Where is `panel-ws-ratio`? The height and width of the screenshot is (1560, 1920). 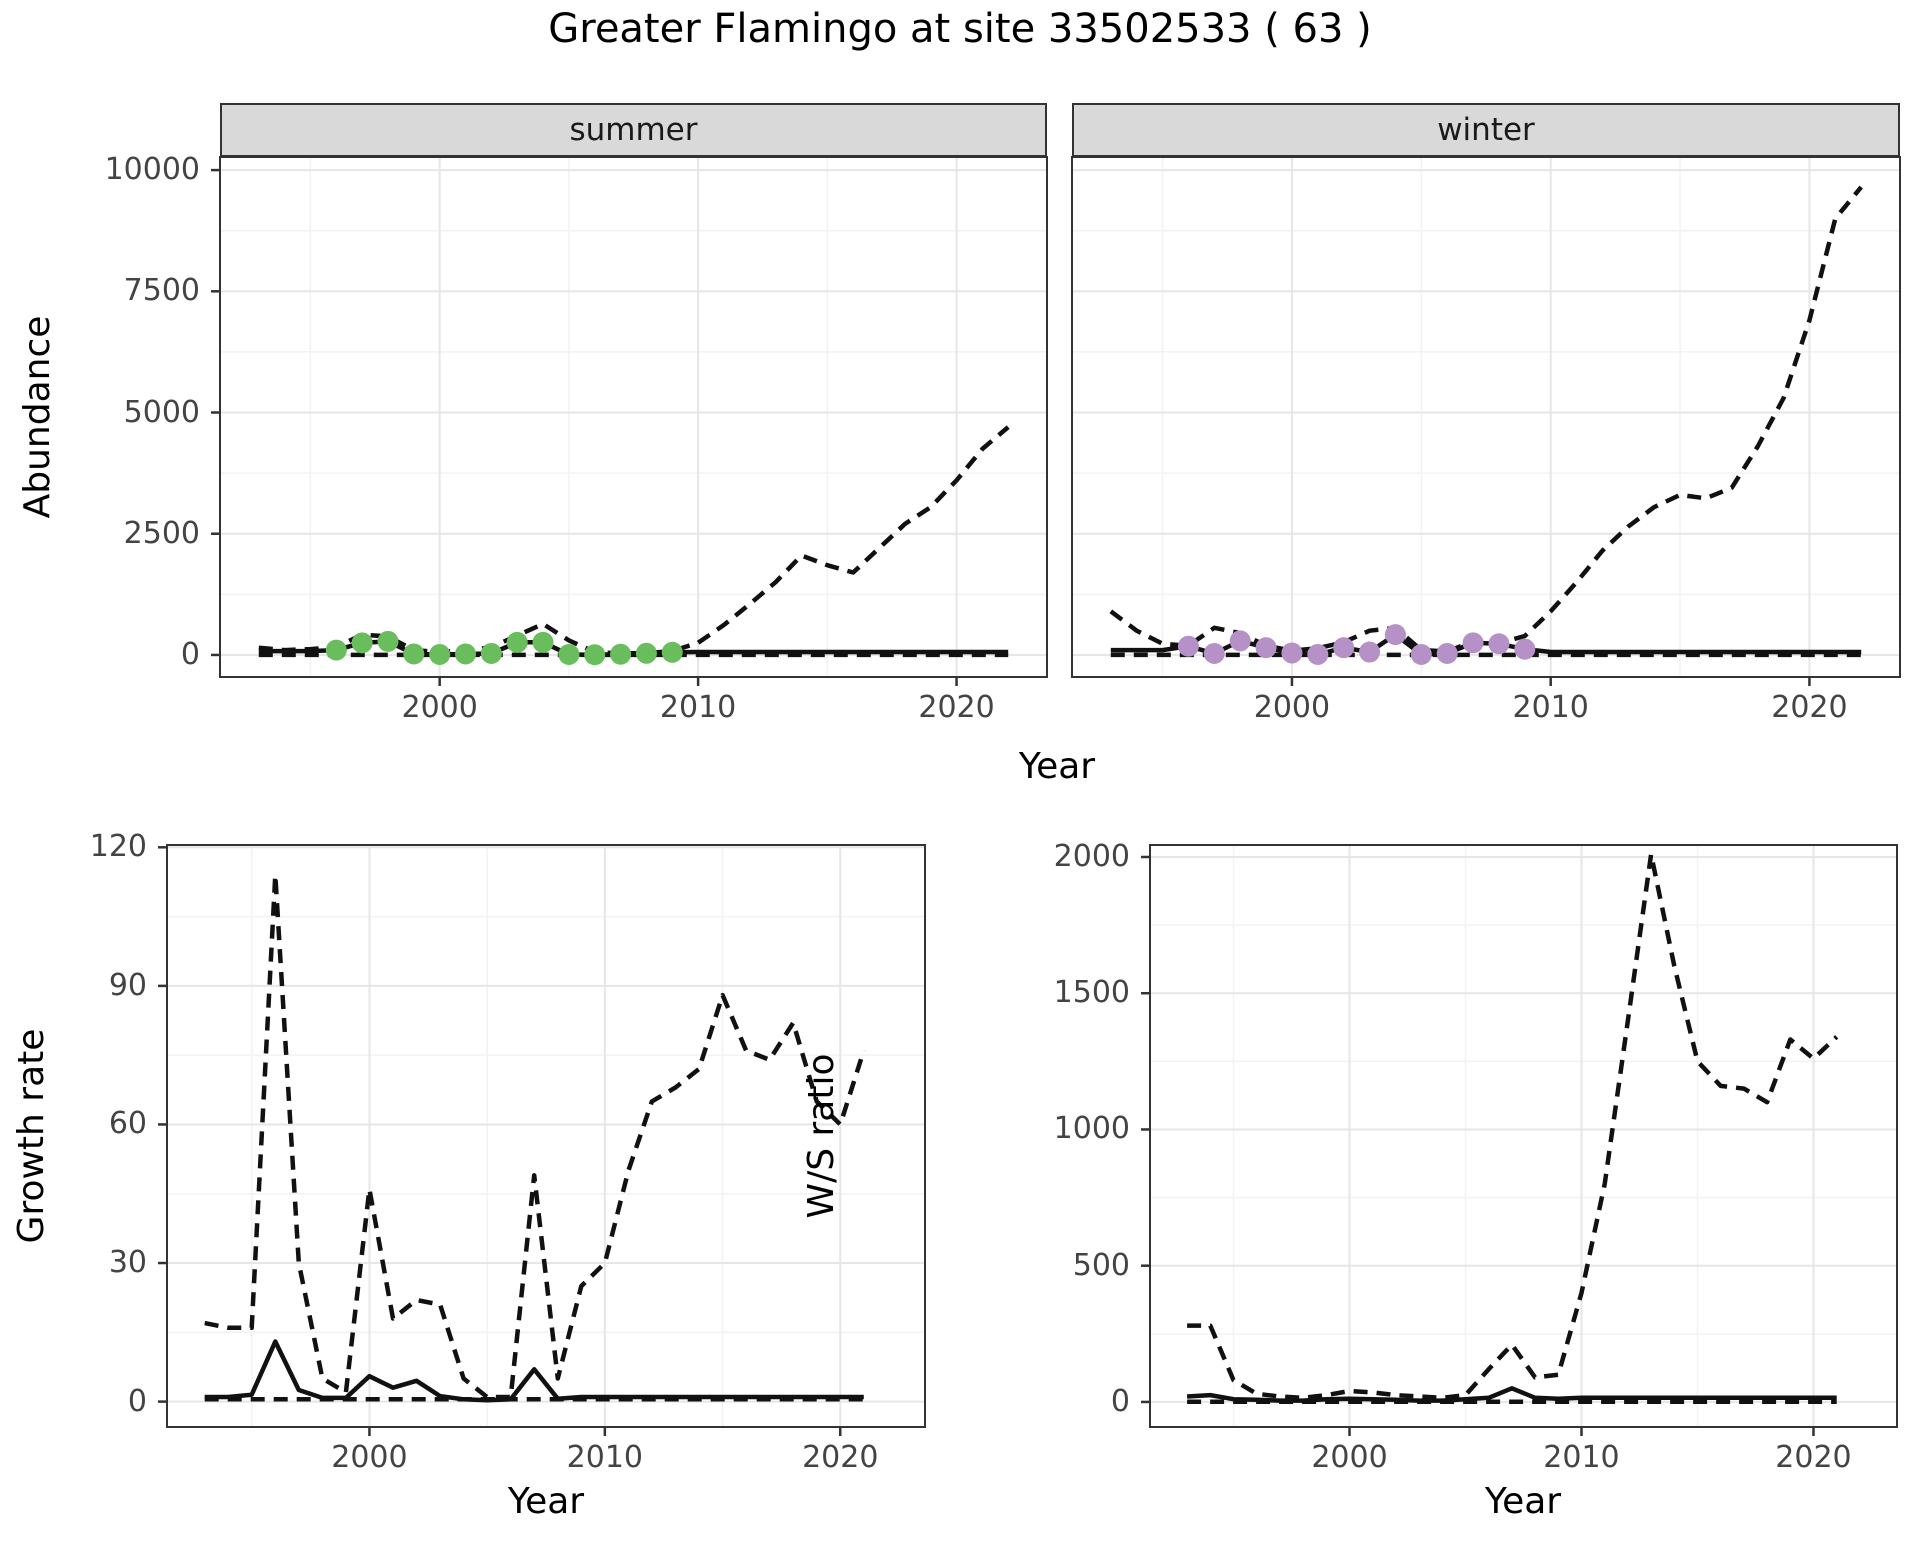
panel-ws-ratio is located at coordinates (1519, 1140).